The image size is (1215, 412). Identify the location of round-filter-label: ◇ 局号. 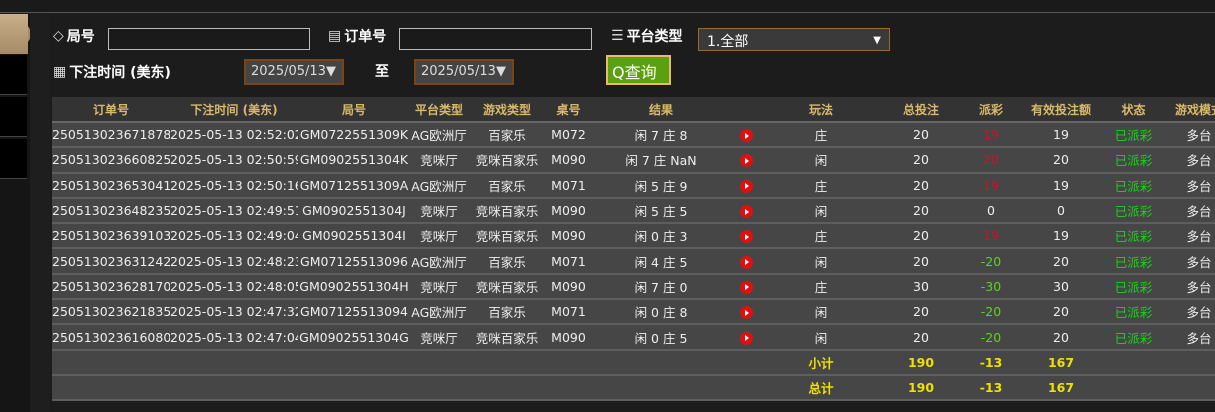
(74, 36).